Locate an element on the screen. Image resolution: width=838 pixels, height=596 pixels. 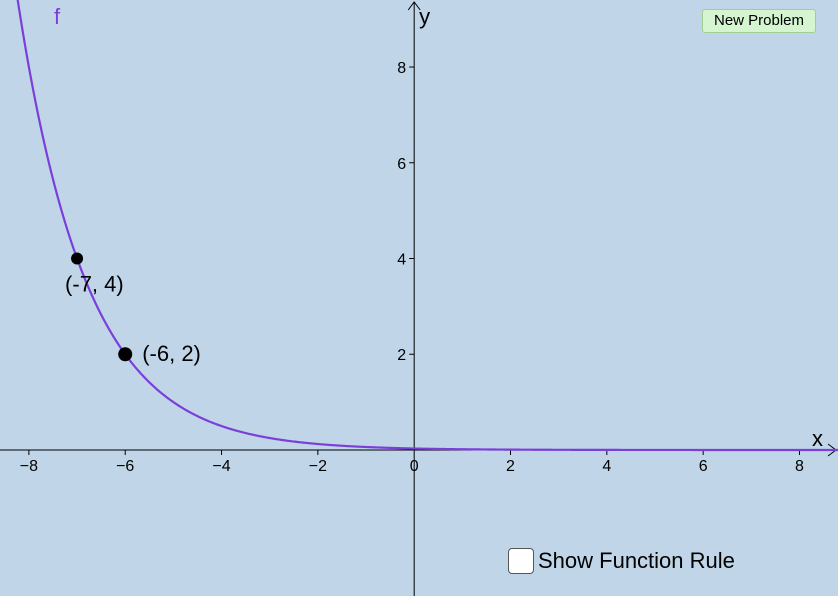
x-tick-label: −8 is located at coordinates (29, 466).